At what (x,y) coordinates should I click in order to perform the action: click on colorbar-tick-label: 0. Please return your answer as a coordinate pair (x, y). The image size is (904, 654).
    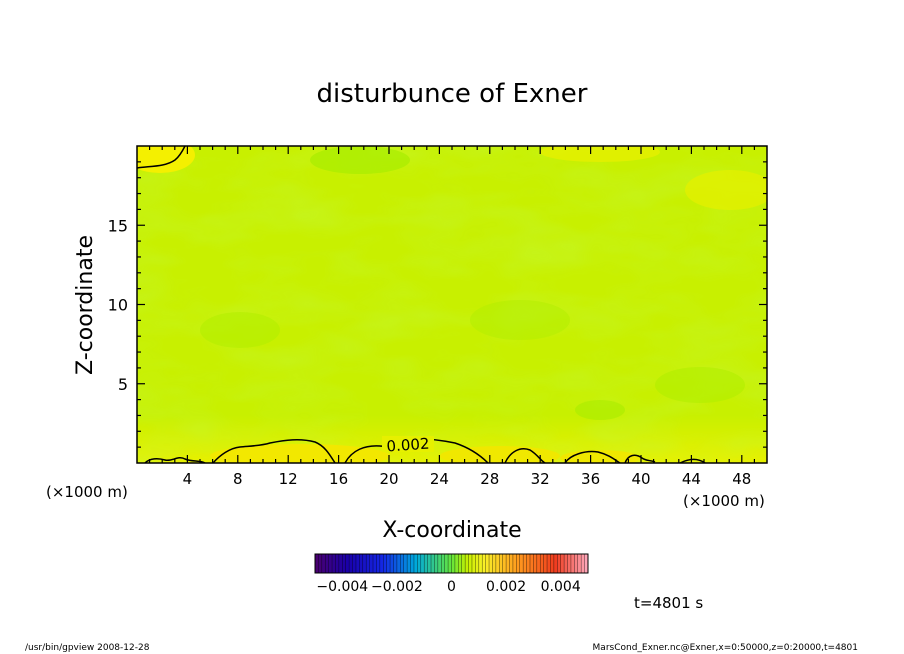
    Looking at the image, I should click on (451, 587).